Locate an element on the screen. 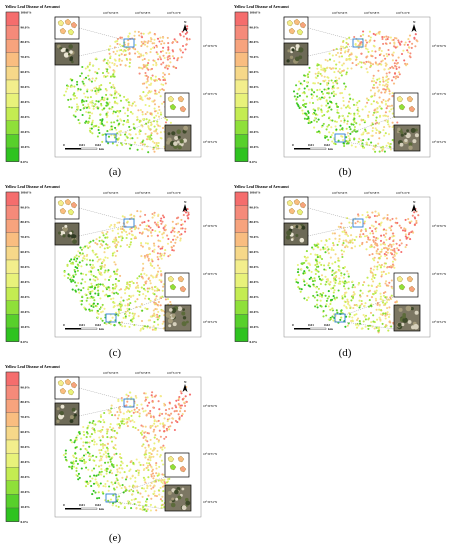 This screenshot has height=550, width=462. inset-photo-bottom is located at coordinates (178, 138).